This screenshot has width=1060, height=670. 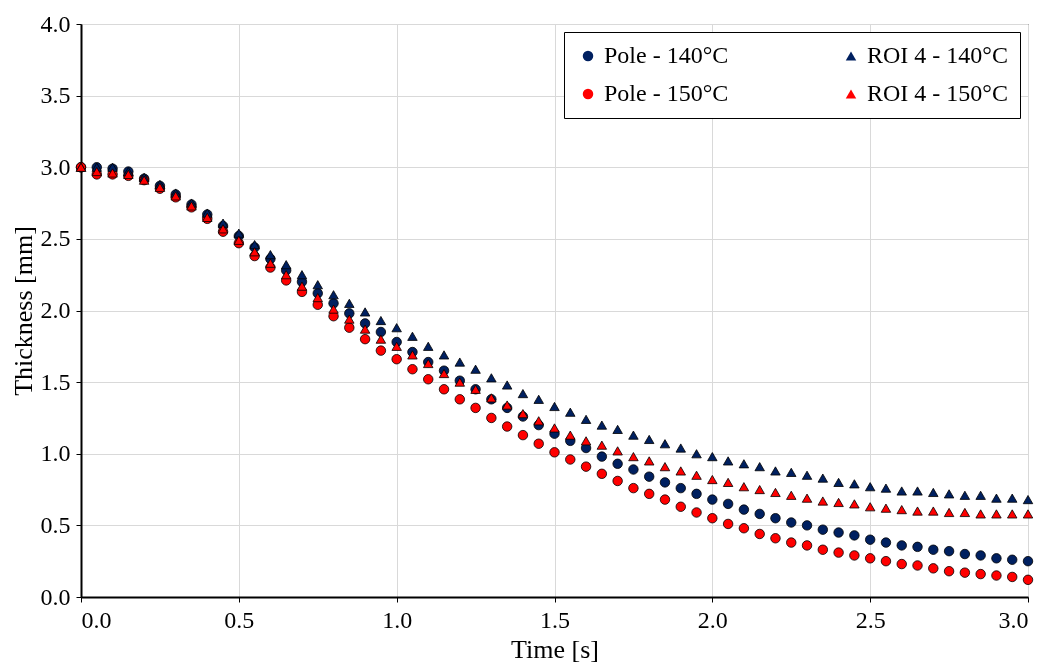 I want to click on legend-label: Pole - 140°C, so click(x=666, y=55).